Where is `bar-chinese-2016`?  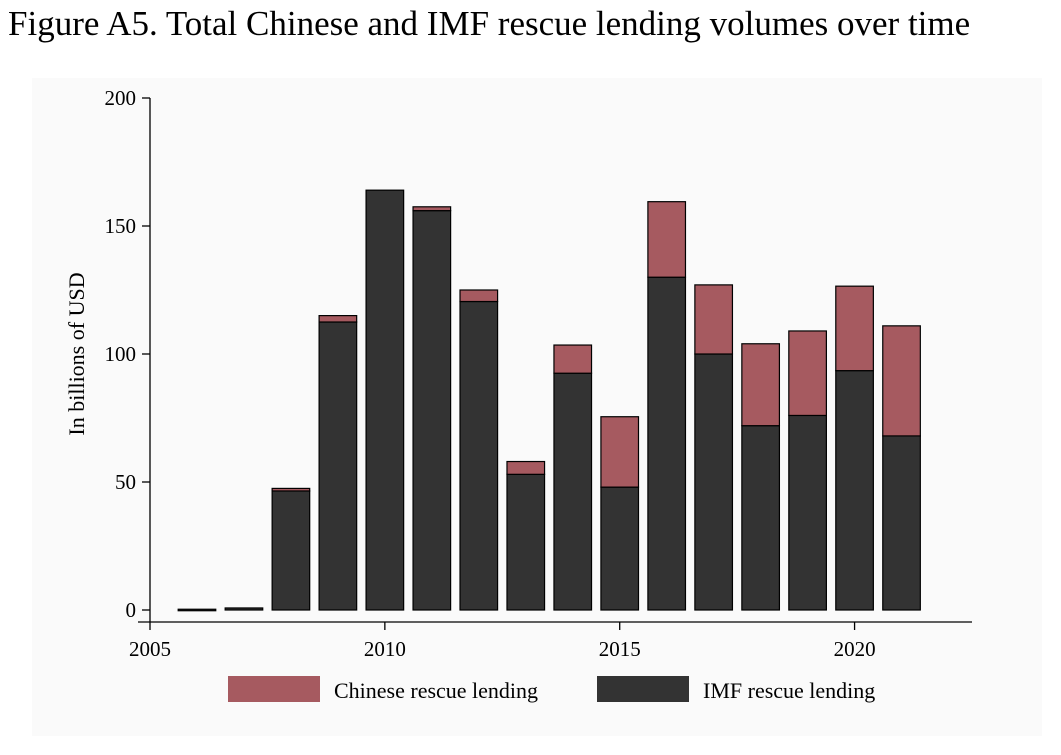
bar-chinese-2016 is located at coordinates (667, 239).